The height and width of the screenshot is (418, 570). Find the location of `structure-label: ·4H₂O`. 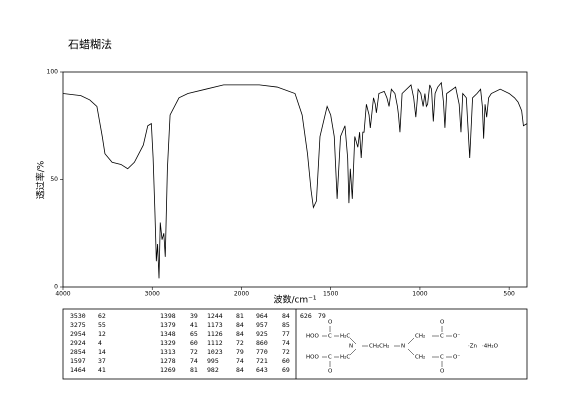

structure-label: ·4H₂O is located at coordinates (490, 347).